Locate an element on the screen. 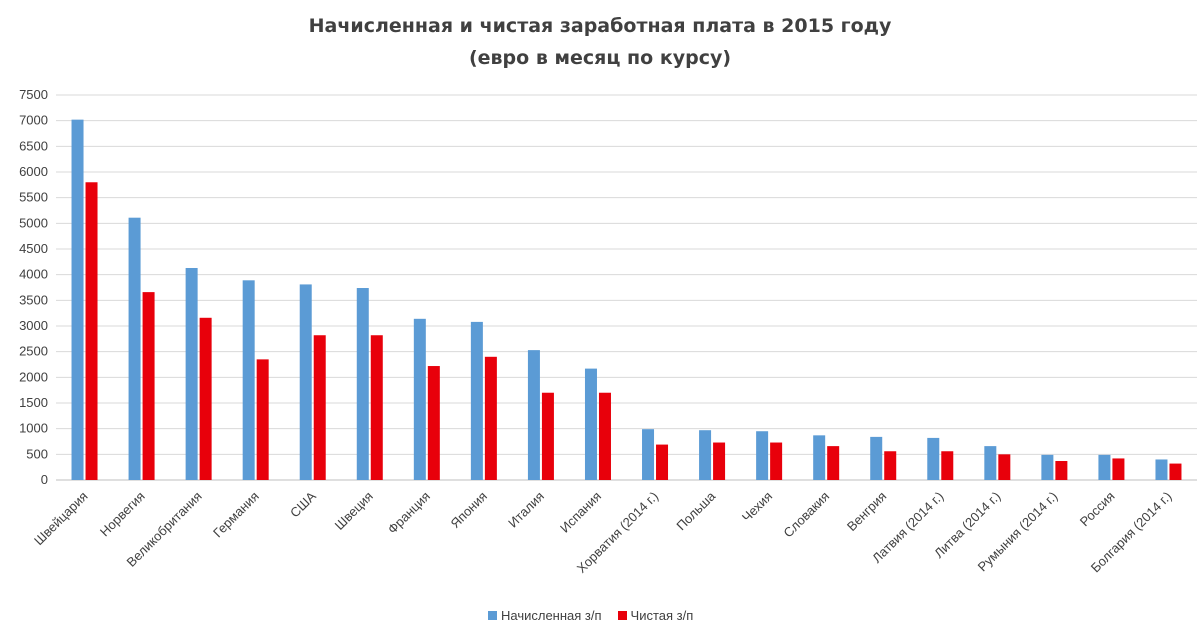 This screenshot has height=628, width=1200. legend-item-accrued: Начисленная з/п is located at coordinates (545, 615).